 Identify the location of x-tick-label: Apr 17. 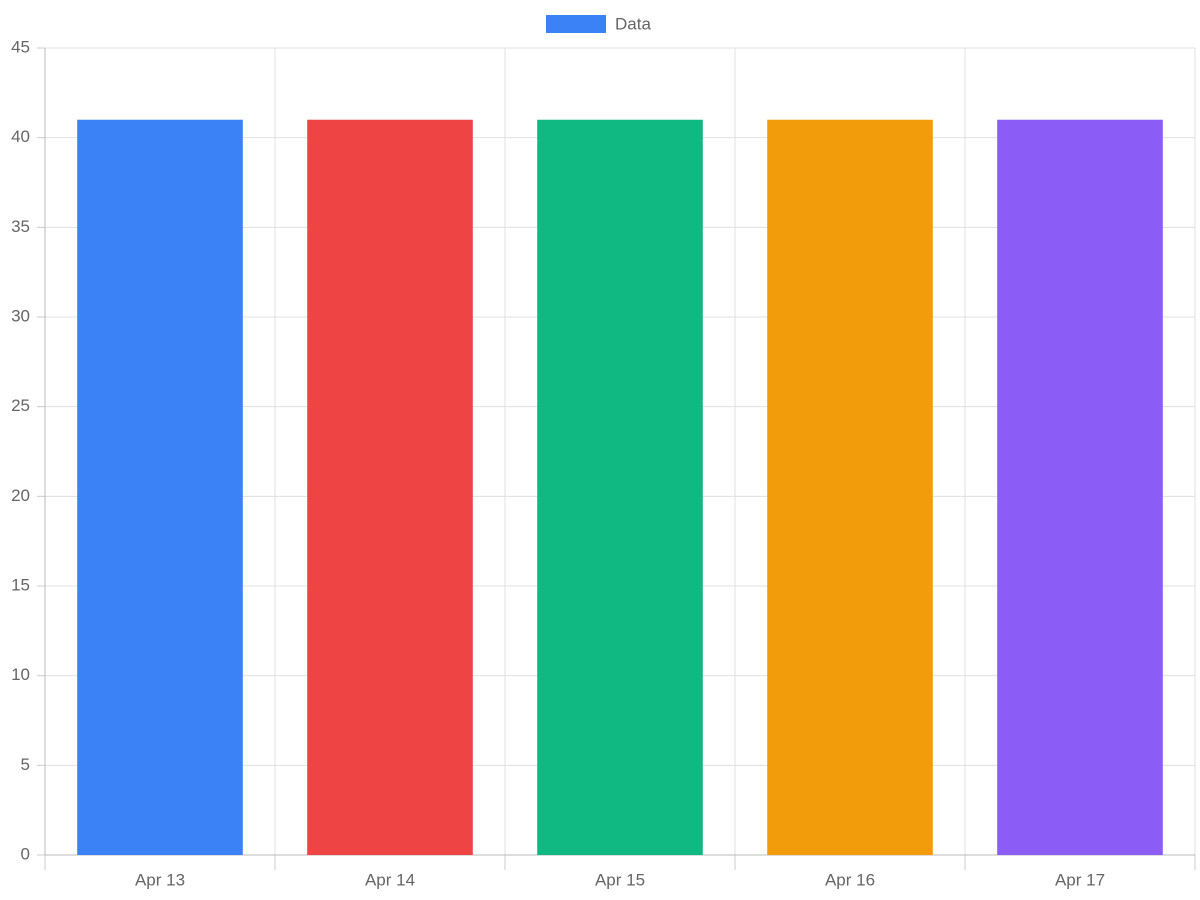
(1080, 879).